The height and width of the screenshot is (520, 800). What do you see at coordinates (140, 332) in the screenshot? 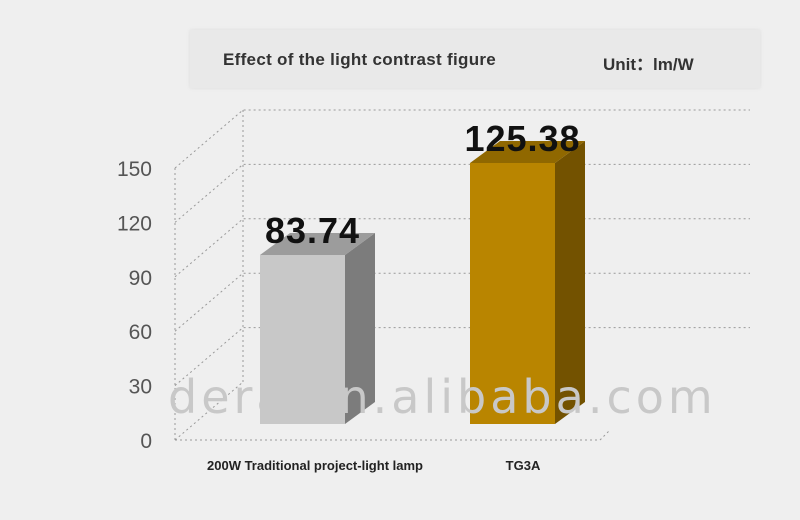
I see `y-tick-label: 60` at bounding box center [140, 332].